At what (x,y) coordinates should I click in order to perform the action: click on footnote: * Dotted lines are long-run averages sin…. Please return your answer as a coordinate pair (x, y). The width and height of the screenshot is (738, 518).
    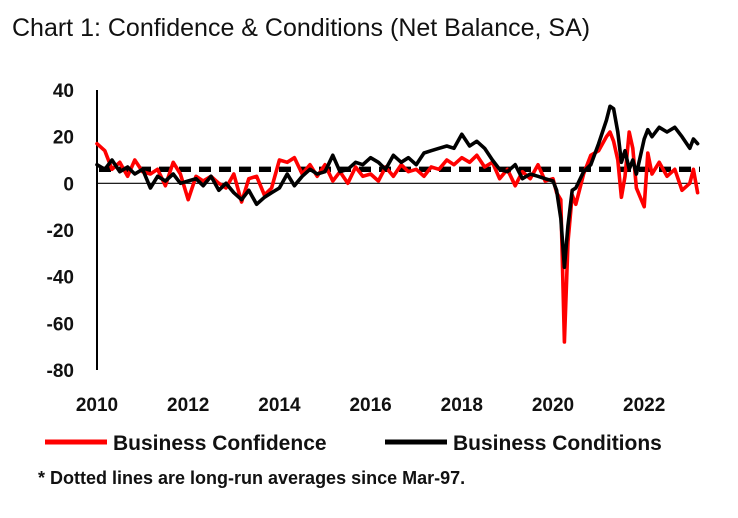
    Looking at the image, I should click on (252, 478).